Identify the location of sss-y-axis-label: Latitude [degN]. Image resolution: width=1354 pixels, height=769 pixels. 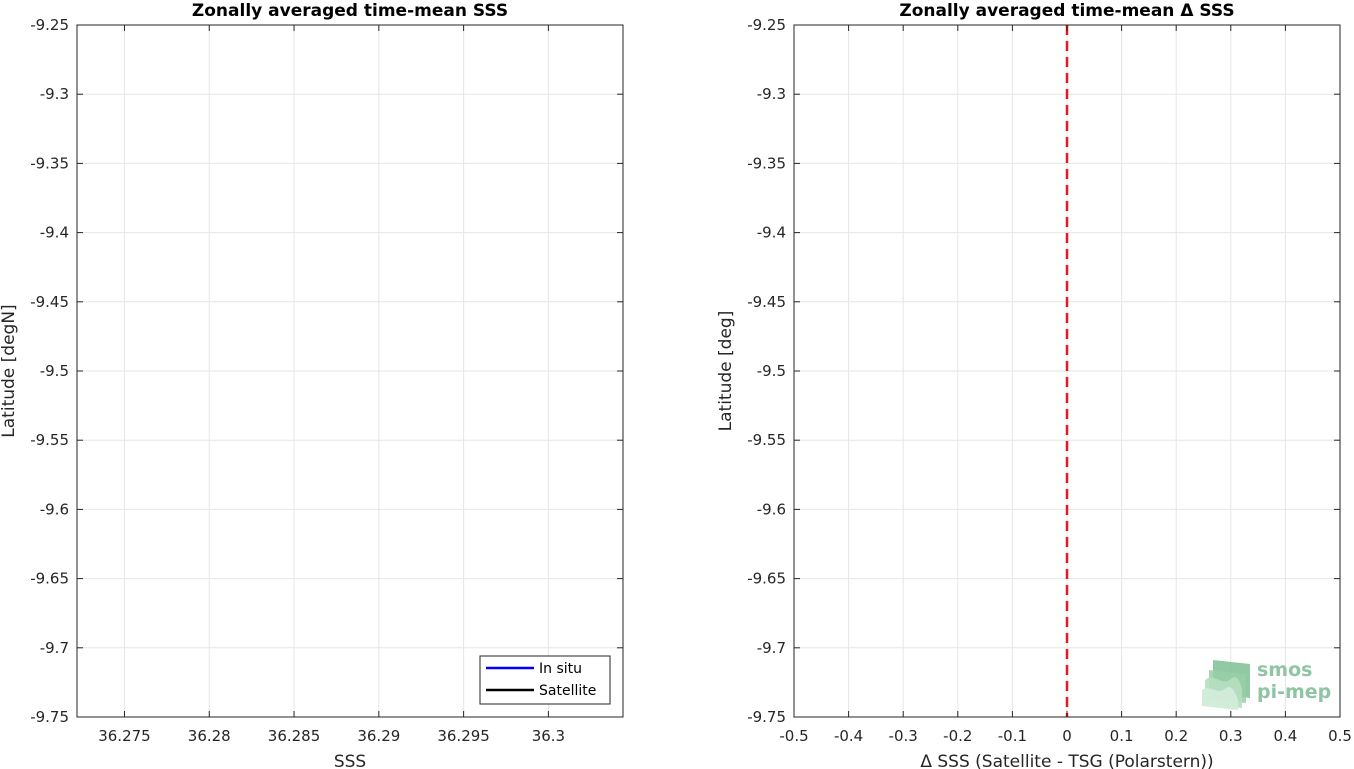
(9, 370).